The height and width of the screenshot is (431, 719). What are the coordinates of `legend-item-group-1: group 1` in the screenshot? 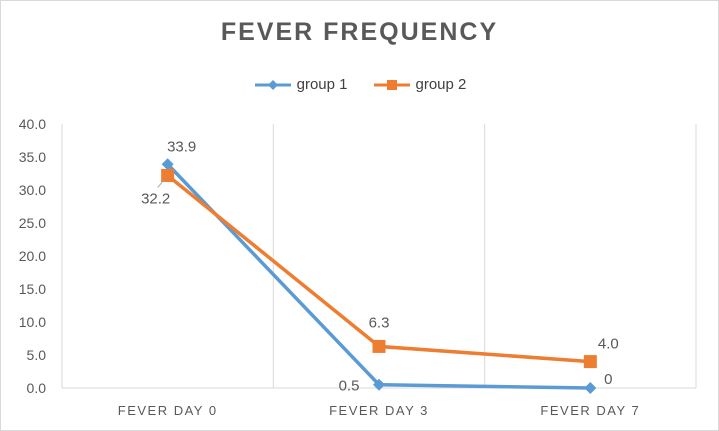 It's located at (300, 84).